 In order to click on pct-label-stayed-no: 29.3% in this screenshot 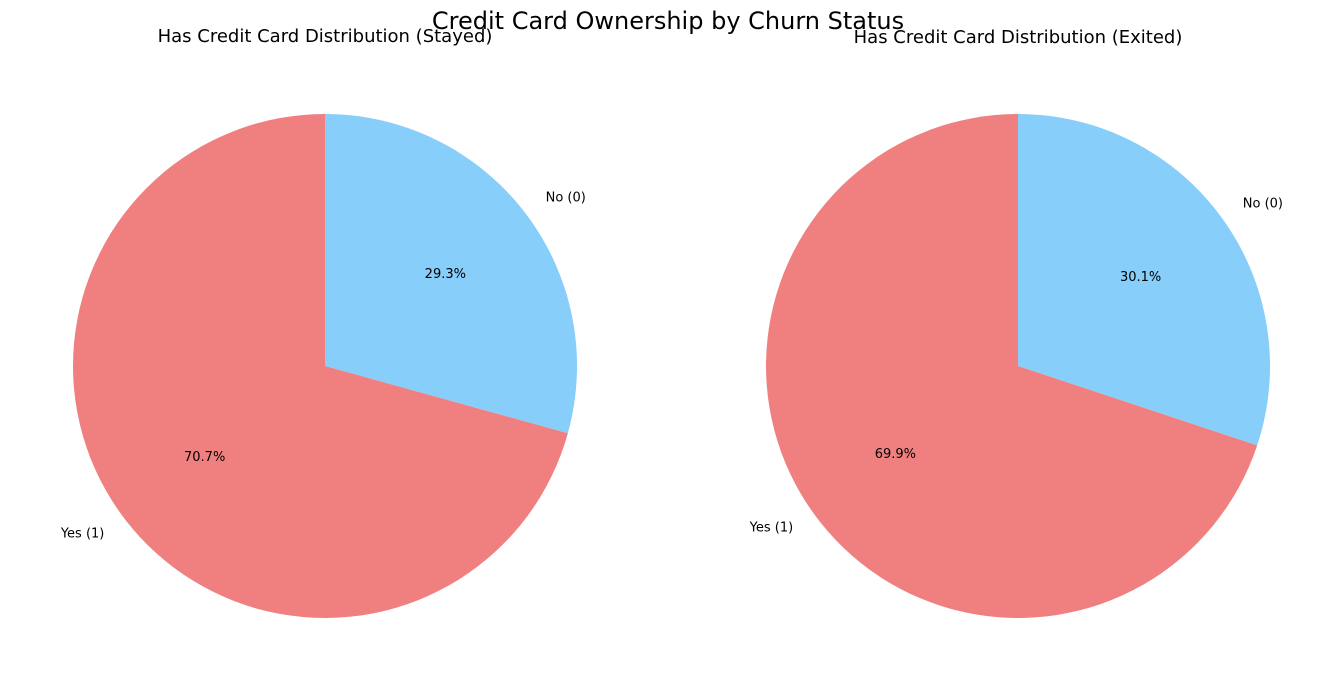, I will do `click(445, 274)`.